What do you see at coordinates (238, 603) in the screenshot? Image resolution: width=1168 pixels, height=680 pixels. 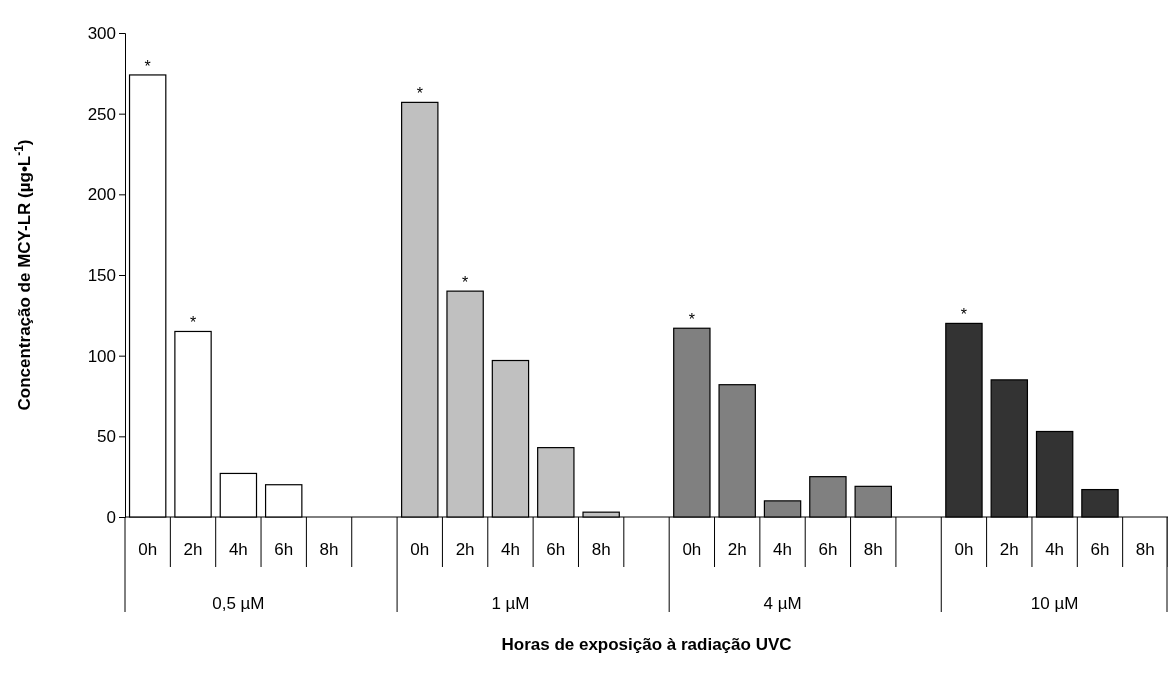 I see `text: 0,5 µM` at bounding box center [238, 603].